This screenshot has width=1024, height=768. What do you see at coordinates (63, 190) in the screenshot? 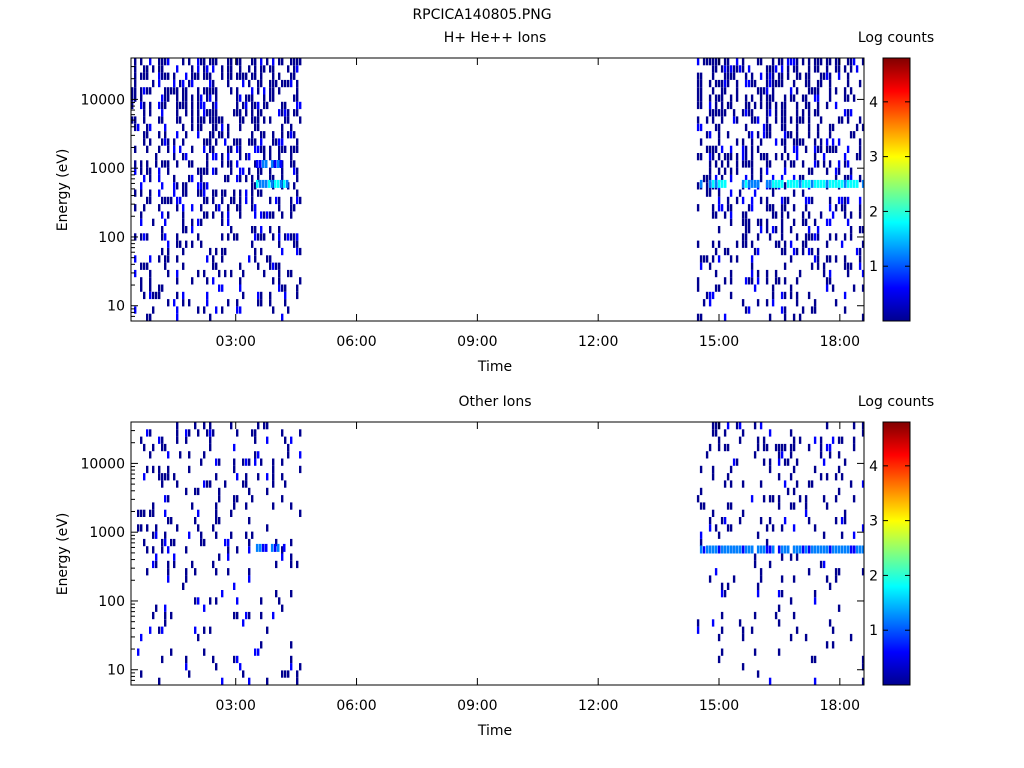
I see `y-axis-label: Energy (eV)` at bounding box center [63, 190].